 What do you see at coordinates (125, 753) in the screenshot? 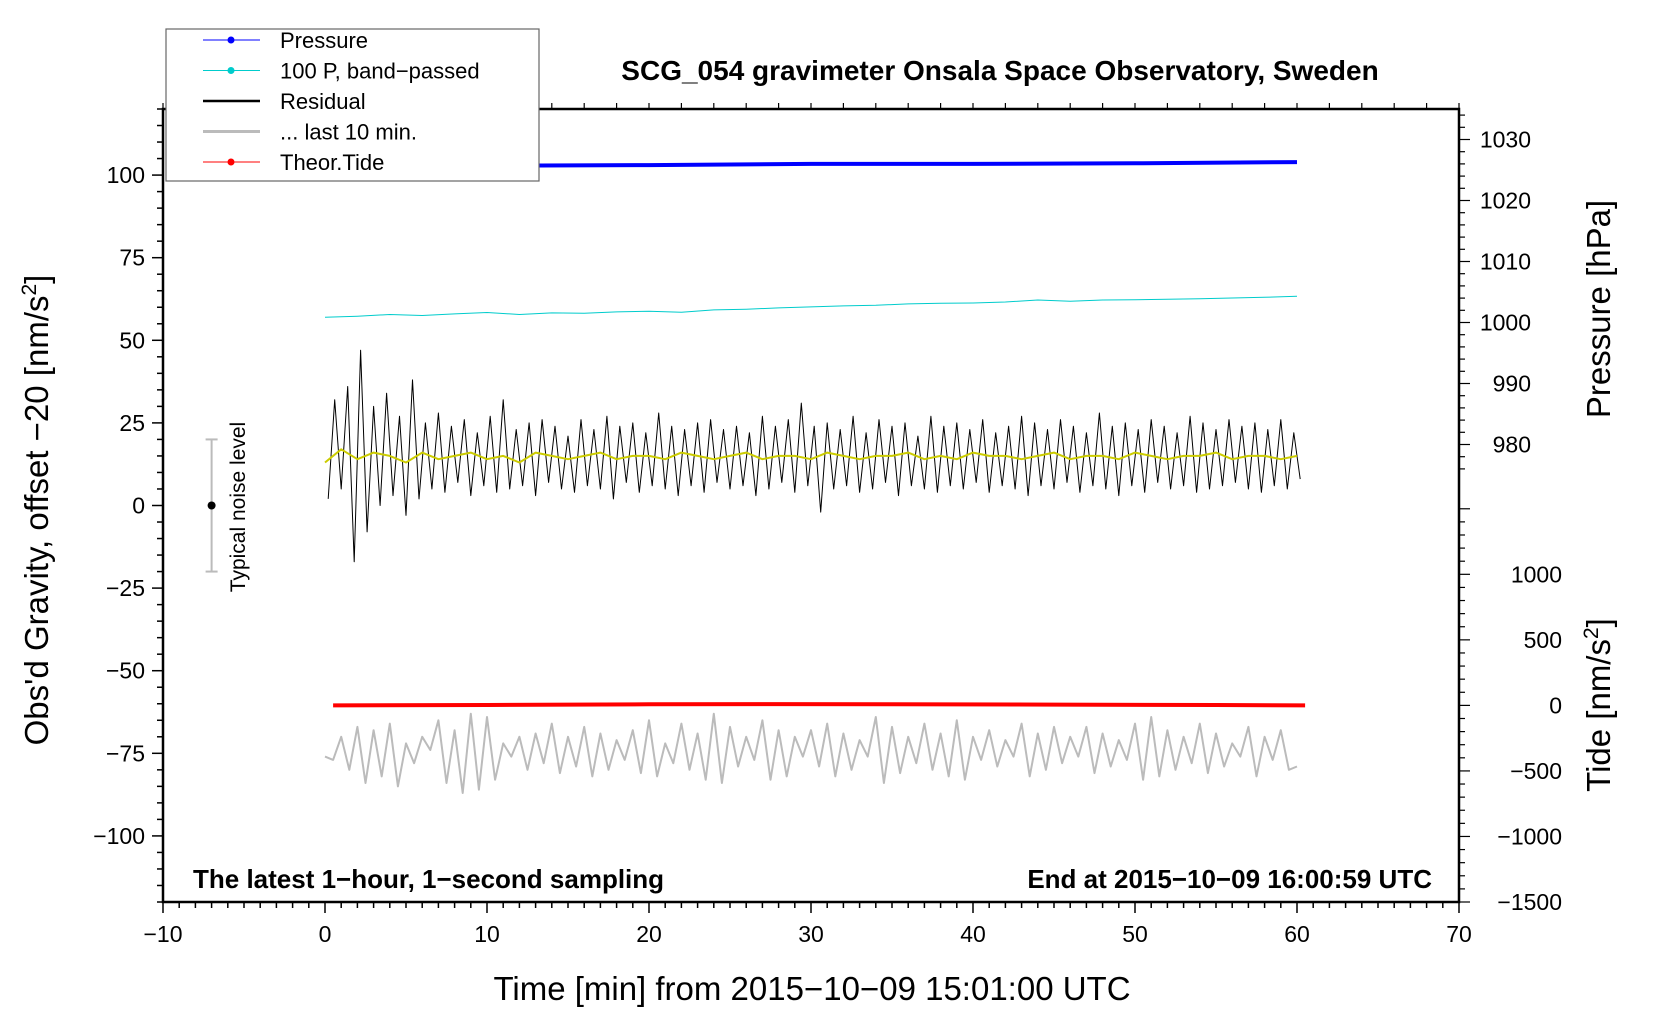
I see `y-tick-label: −75` at bounding box center [125, 753].